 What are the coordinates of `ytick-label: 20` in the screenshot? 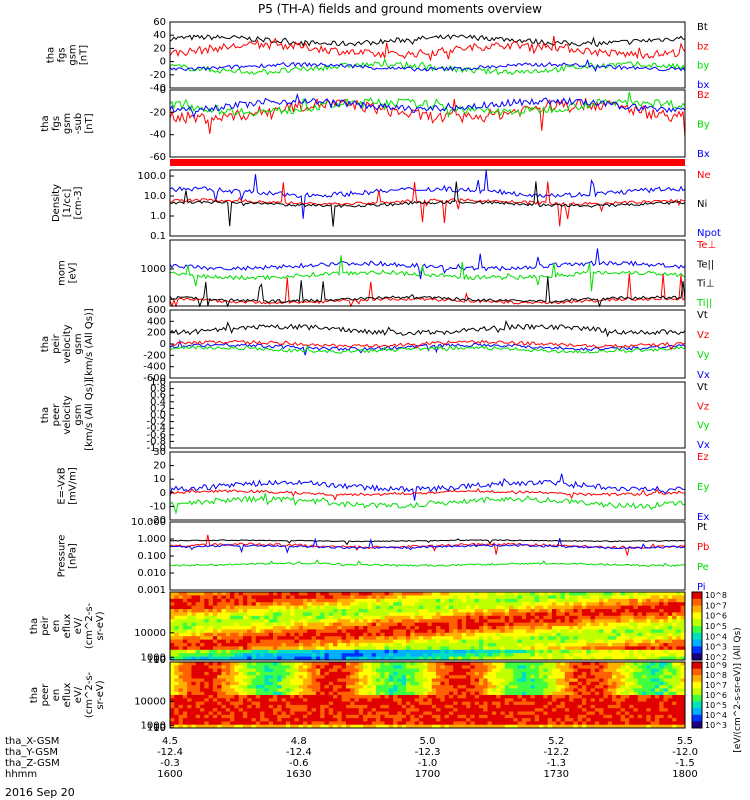 It's located at (159, 466).